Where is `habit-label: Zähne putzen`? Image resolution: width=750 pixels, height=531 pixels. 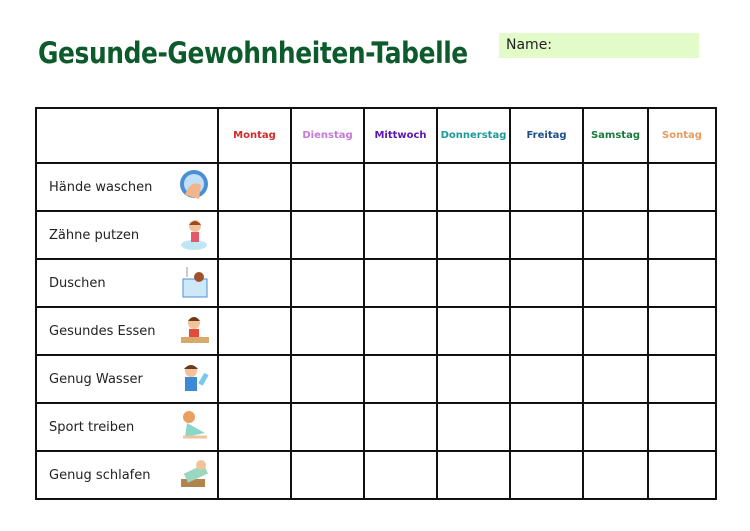
habit-label: Zähne putzen is located at coordinates (94, 235).